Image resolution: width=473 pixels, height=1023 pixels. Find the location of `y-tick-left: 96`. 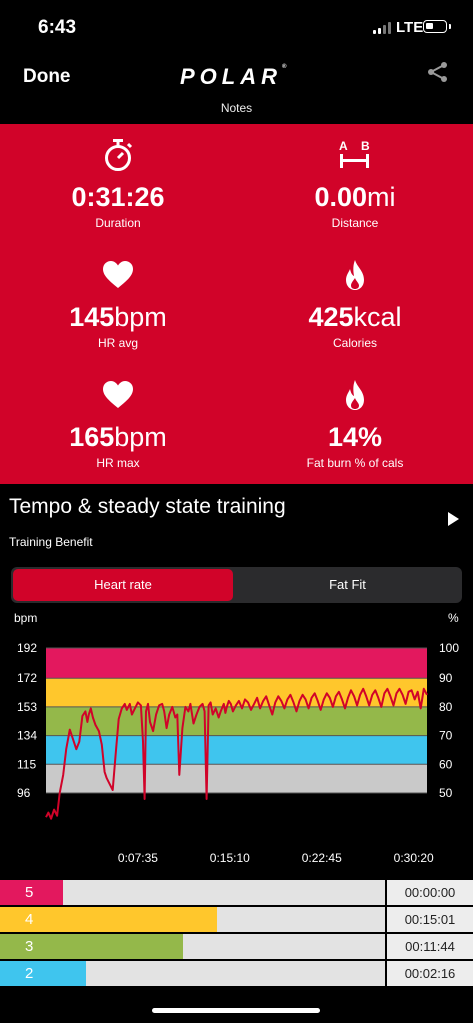

y-tick-left: 96 is located at coordinates (24, 793).